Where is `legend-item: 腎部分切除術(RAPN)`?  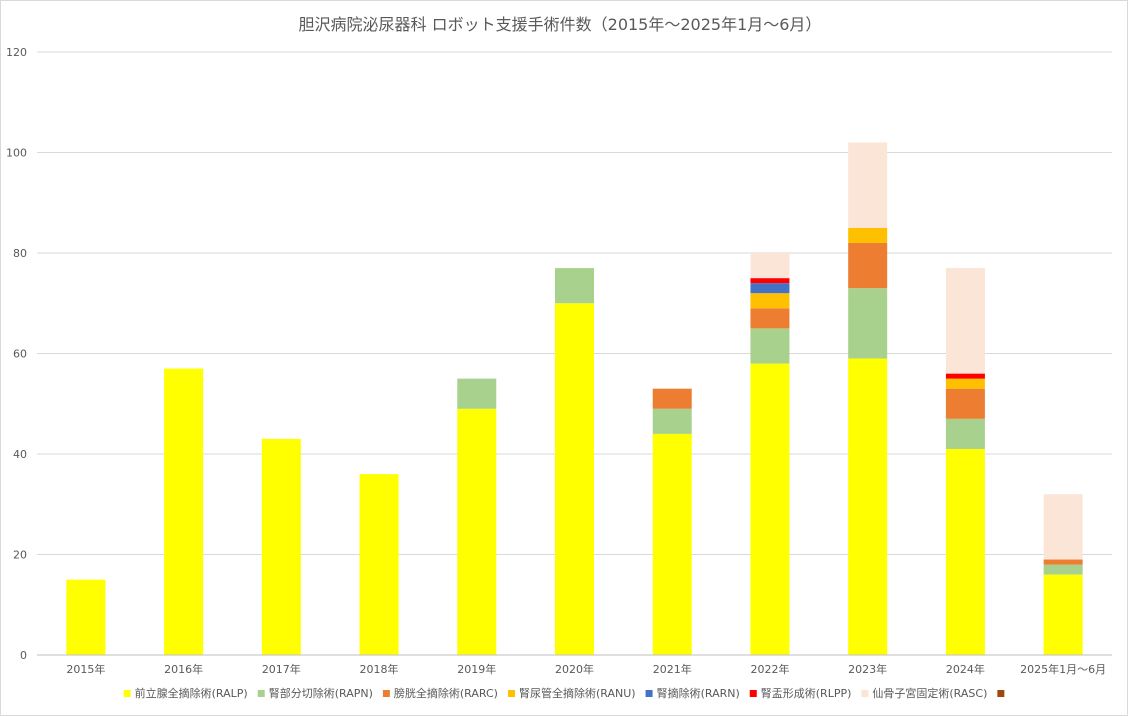
legend-item: 腎部分切除術(RAPN) is located at coordinates (315, 693).